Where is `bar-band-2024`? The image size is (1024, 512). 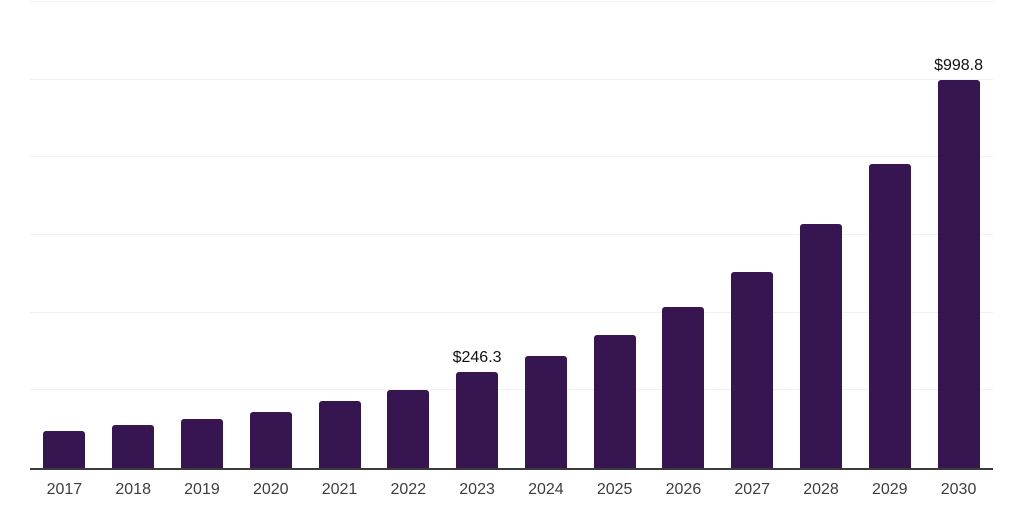 bar-band-2024 is located at coordinates (545, 234).